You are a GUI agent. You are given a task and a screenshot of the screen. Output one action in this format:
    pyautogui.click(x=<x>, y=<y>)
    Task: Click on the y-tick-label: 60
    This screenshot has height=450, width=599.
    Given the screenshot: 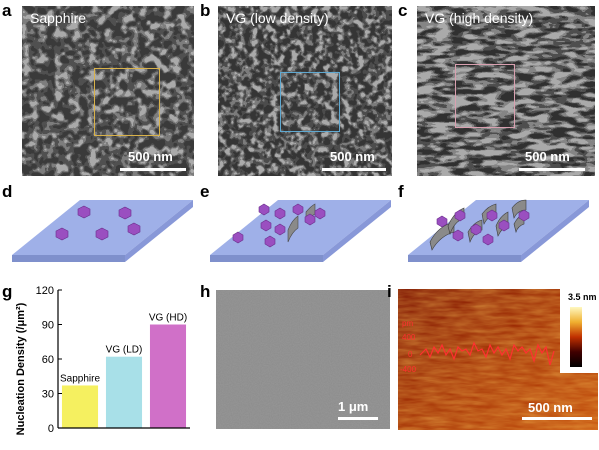 What is the action you would take?
    pyautogui.click(x=48, y=360)
    